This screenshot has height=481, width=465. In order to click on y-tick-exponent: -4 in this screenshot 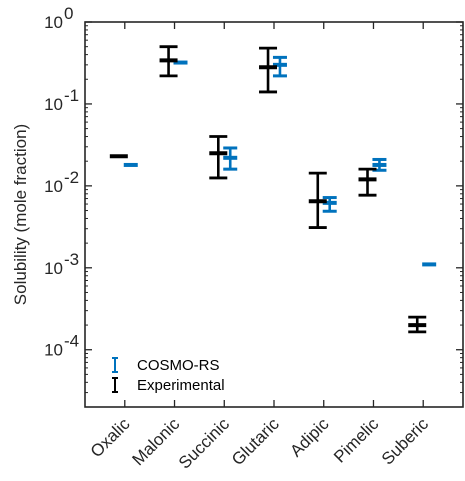, I will do `click(71, 341)`.